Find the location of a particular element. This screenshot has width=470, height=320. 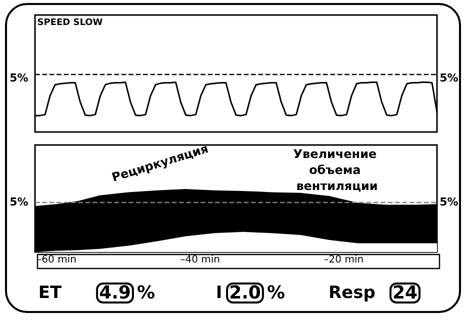

text: I is located at coordinates (219, 293).